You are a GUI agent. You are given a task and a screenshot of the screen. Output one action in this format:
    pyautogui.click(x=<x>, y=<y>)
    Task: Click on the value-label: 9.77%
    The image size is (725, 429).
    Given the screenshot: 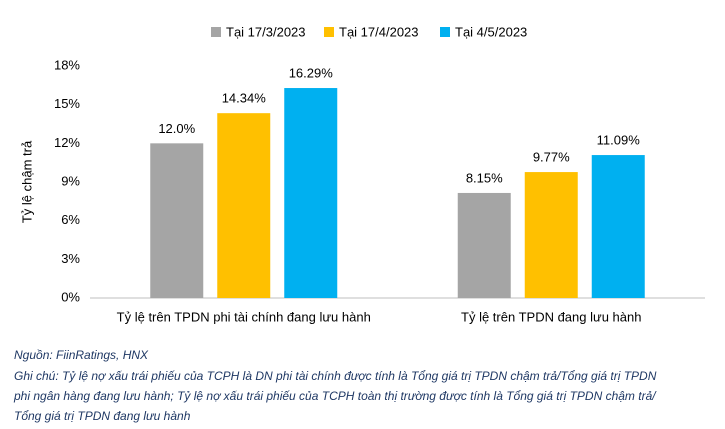 What is the action you would take?
    pyautogui.click(x=551, y=157)
    